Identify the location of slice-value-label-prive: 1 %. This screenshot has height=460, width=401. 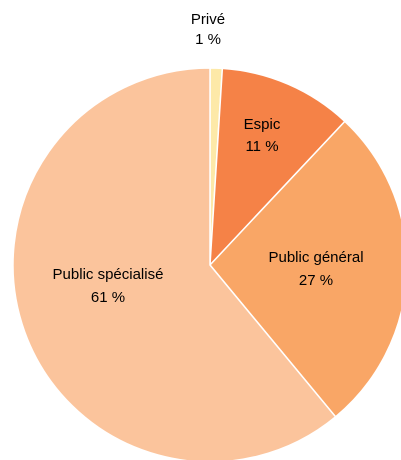
(208, 39).